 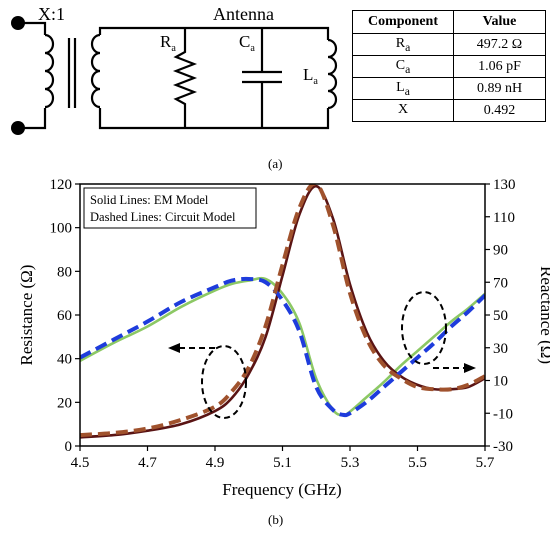 What do you see at coordinates (224, 382) in the screenshot?
I see `resistance-annotation-ellipse` at bounding box center [224, 382].